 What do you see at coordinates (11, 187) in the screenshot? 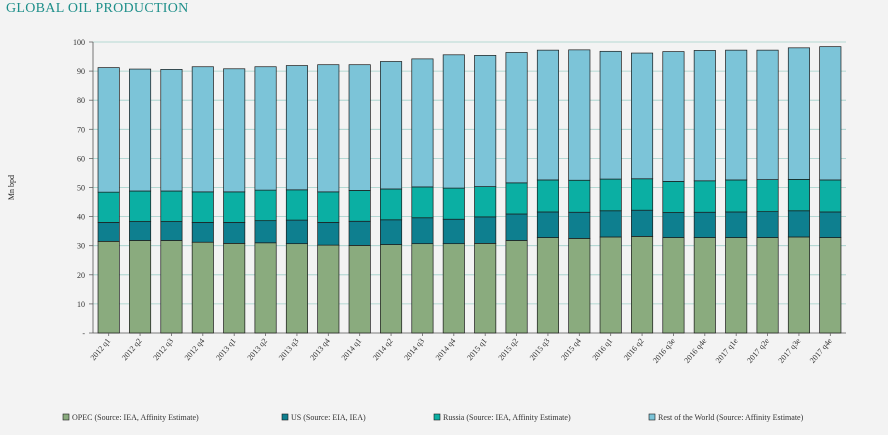
I see `y-axis-label: Mn bpd` at bounding box center [11, 187].